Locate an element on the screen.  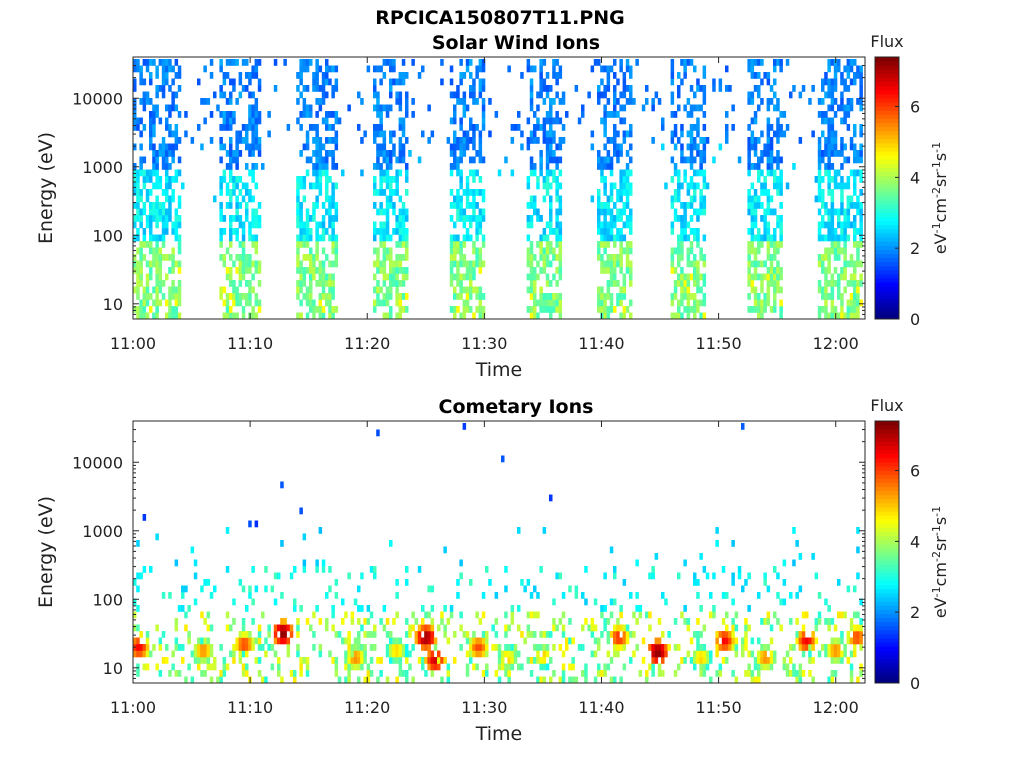
colorbar is located at coordinates (887, 188).